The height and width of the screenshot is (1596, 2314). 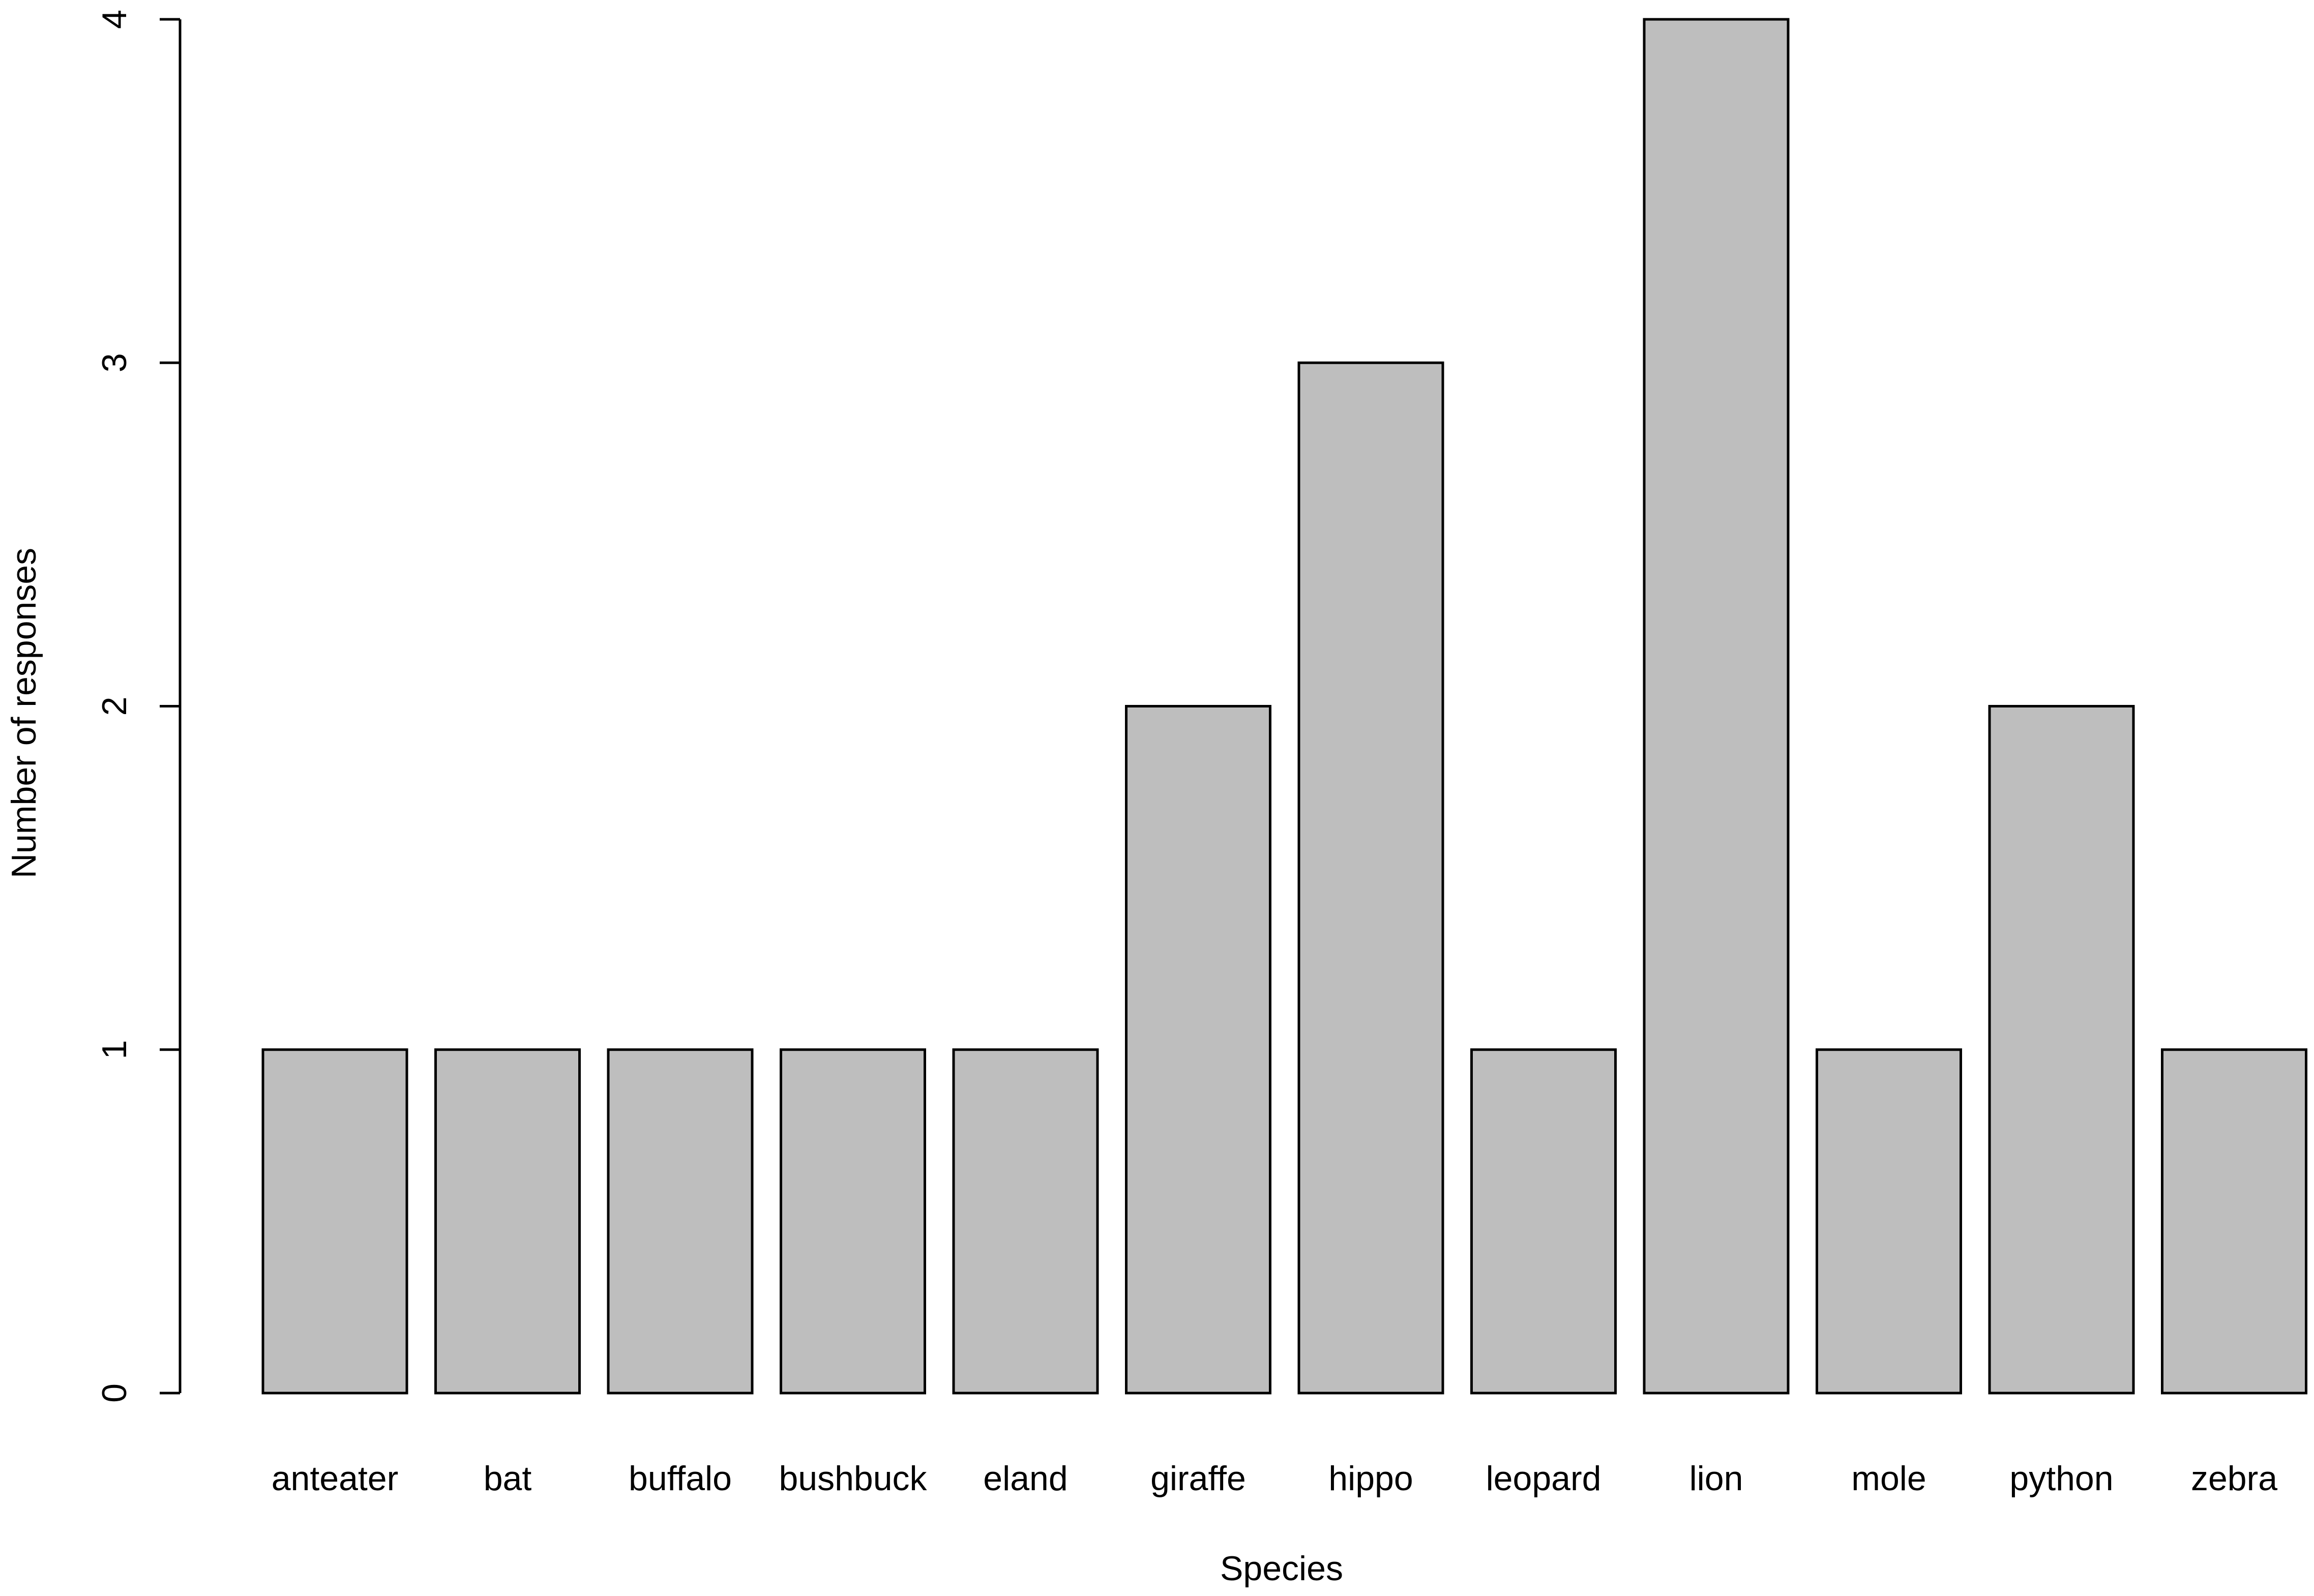 What do you see at coordinates (1889, 1222) in the screenshot?
I see `bar-mole` at bounding box center [1889, 1222].